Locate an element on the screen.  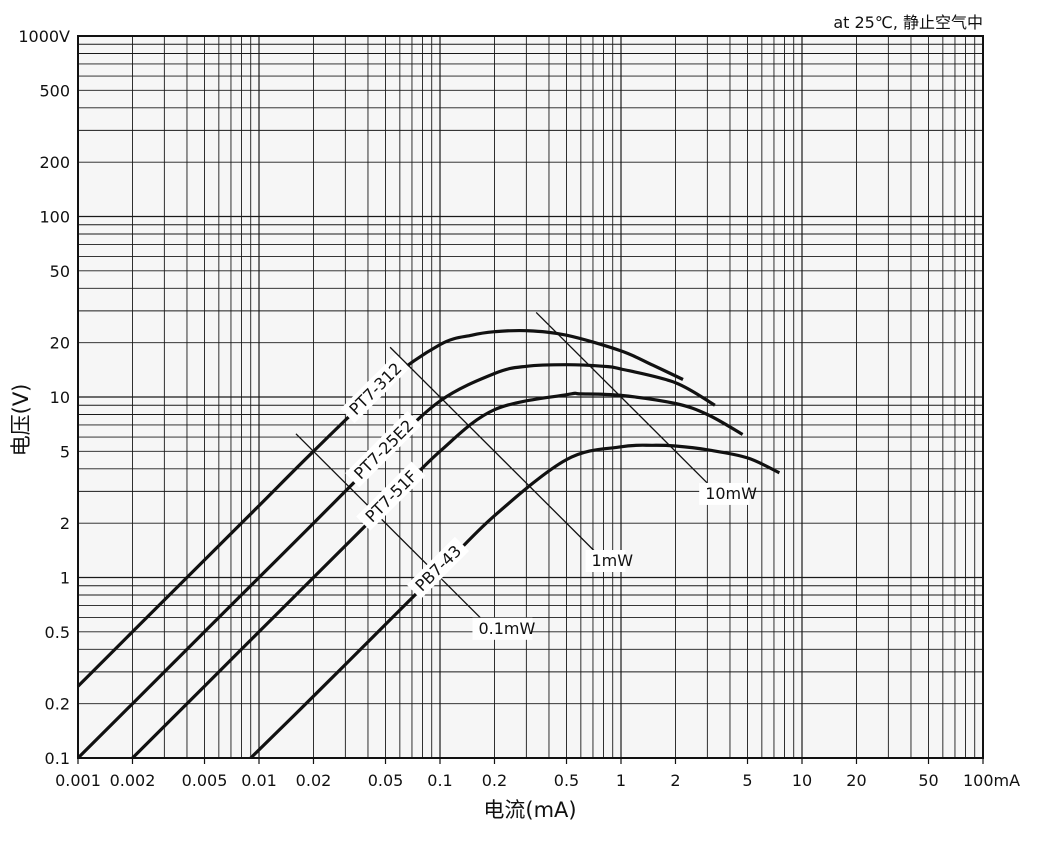
y-tick-label: 50 is located at coordinates (60, 271).